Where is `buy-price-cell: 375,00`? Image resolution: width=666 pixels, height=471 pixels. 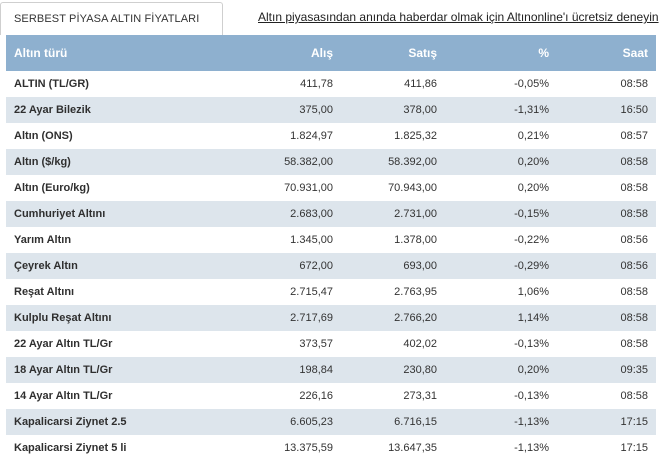 buy-price-cell: 375,00 is located at coordinates (316, 110).